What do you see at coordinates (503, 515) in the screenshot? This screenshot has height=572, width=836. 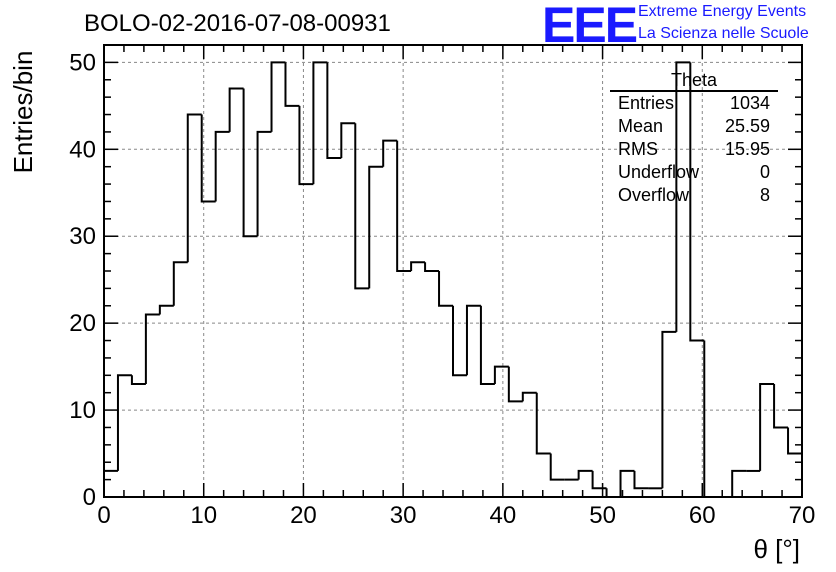 I see `x-tick-label: 40` at bounding box center [503, 515].